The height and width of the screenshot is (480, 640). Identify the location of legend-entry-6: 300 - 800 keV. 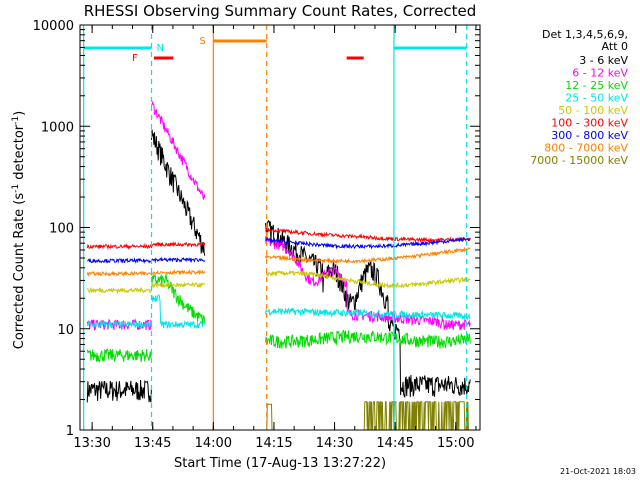
(589, 135).